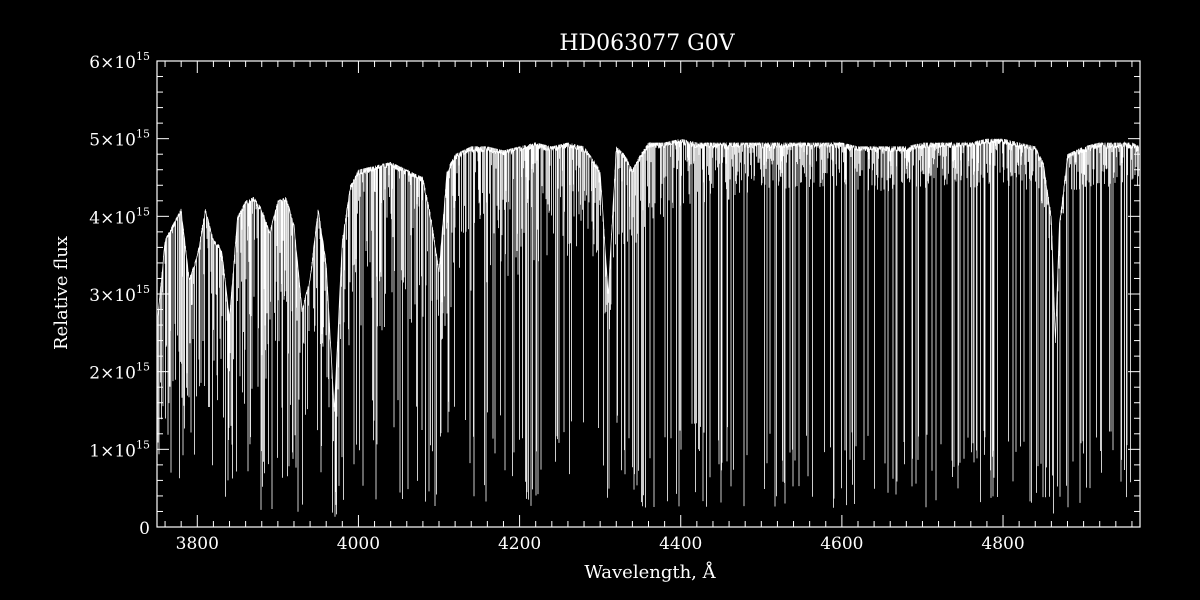 This screenshot has width=1200, height=600. What do you see at coordinates (119, 216) in the screenshot?
I see `y-tick-label: 4×10¹⁵` at bounding box center [119, 216].